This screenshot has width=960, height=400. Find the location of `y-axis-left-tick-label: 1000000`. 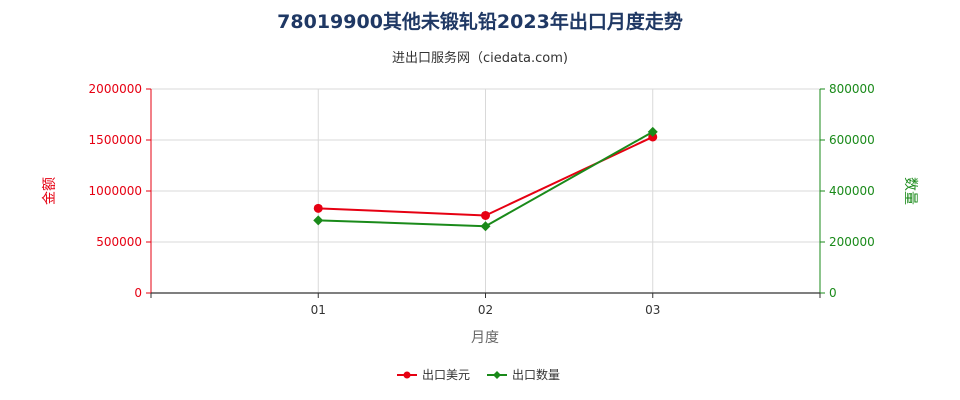

y-axis-left-tick-label: 1000000 is located at coordinates (115, 191).